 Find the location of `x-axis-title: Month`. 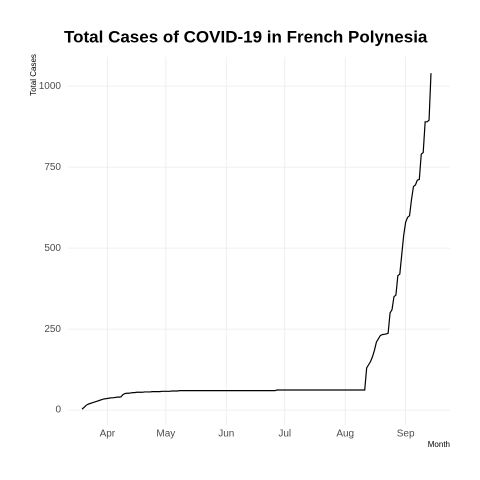

x-axis-title: Month is located at coordinates (439, 444).